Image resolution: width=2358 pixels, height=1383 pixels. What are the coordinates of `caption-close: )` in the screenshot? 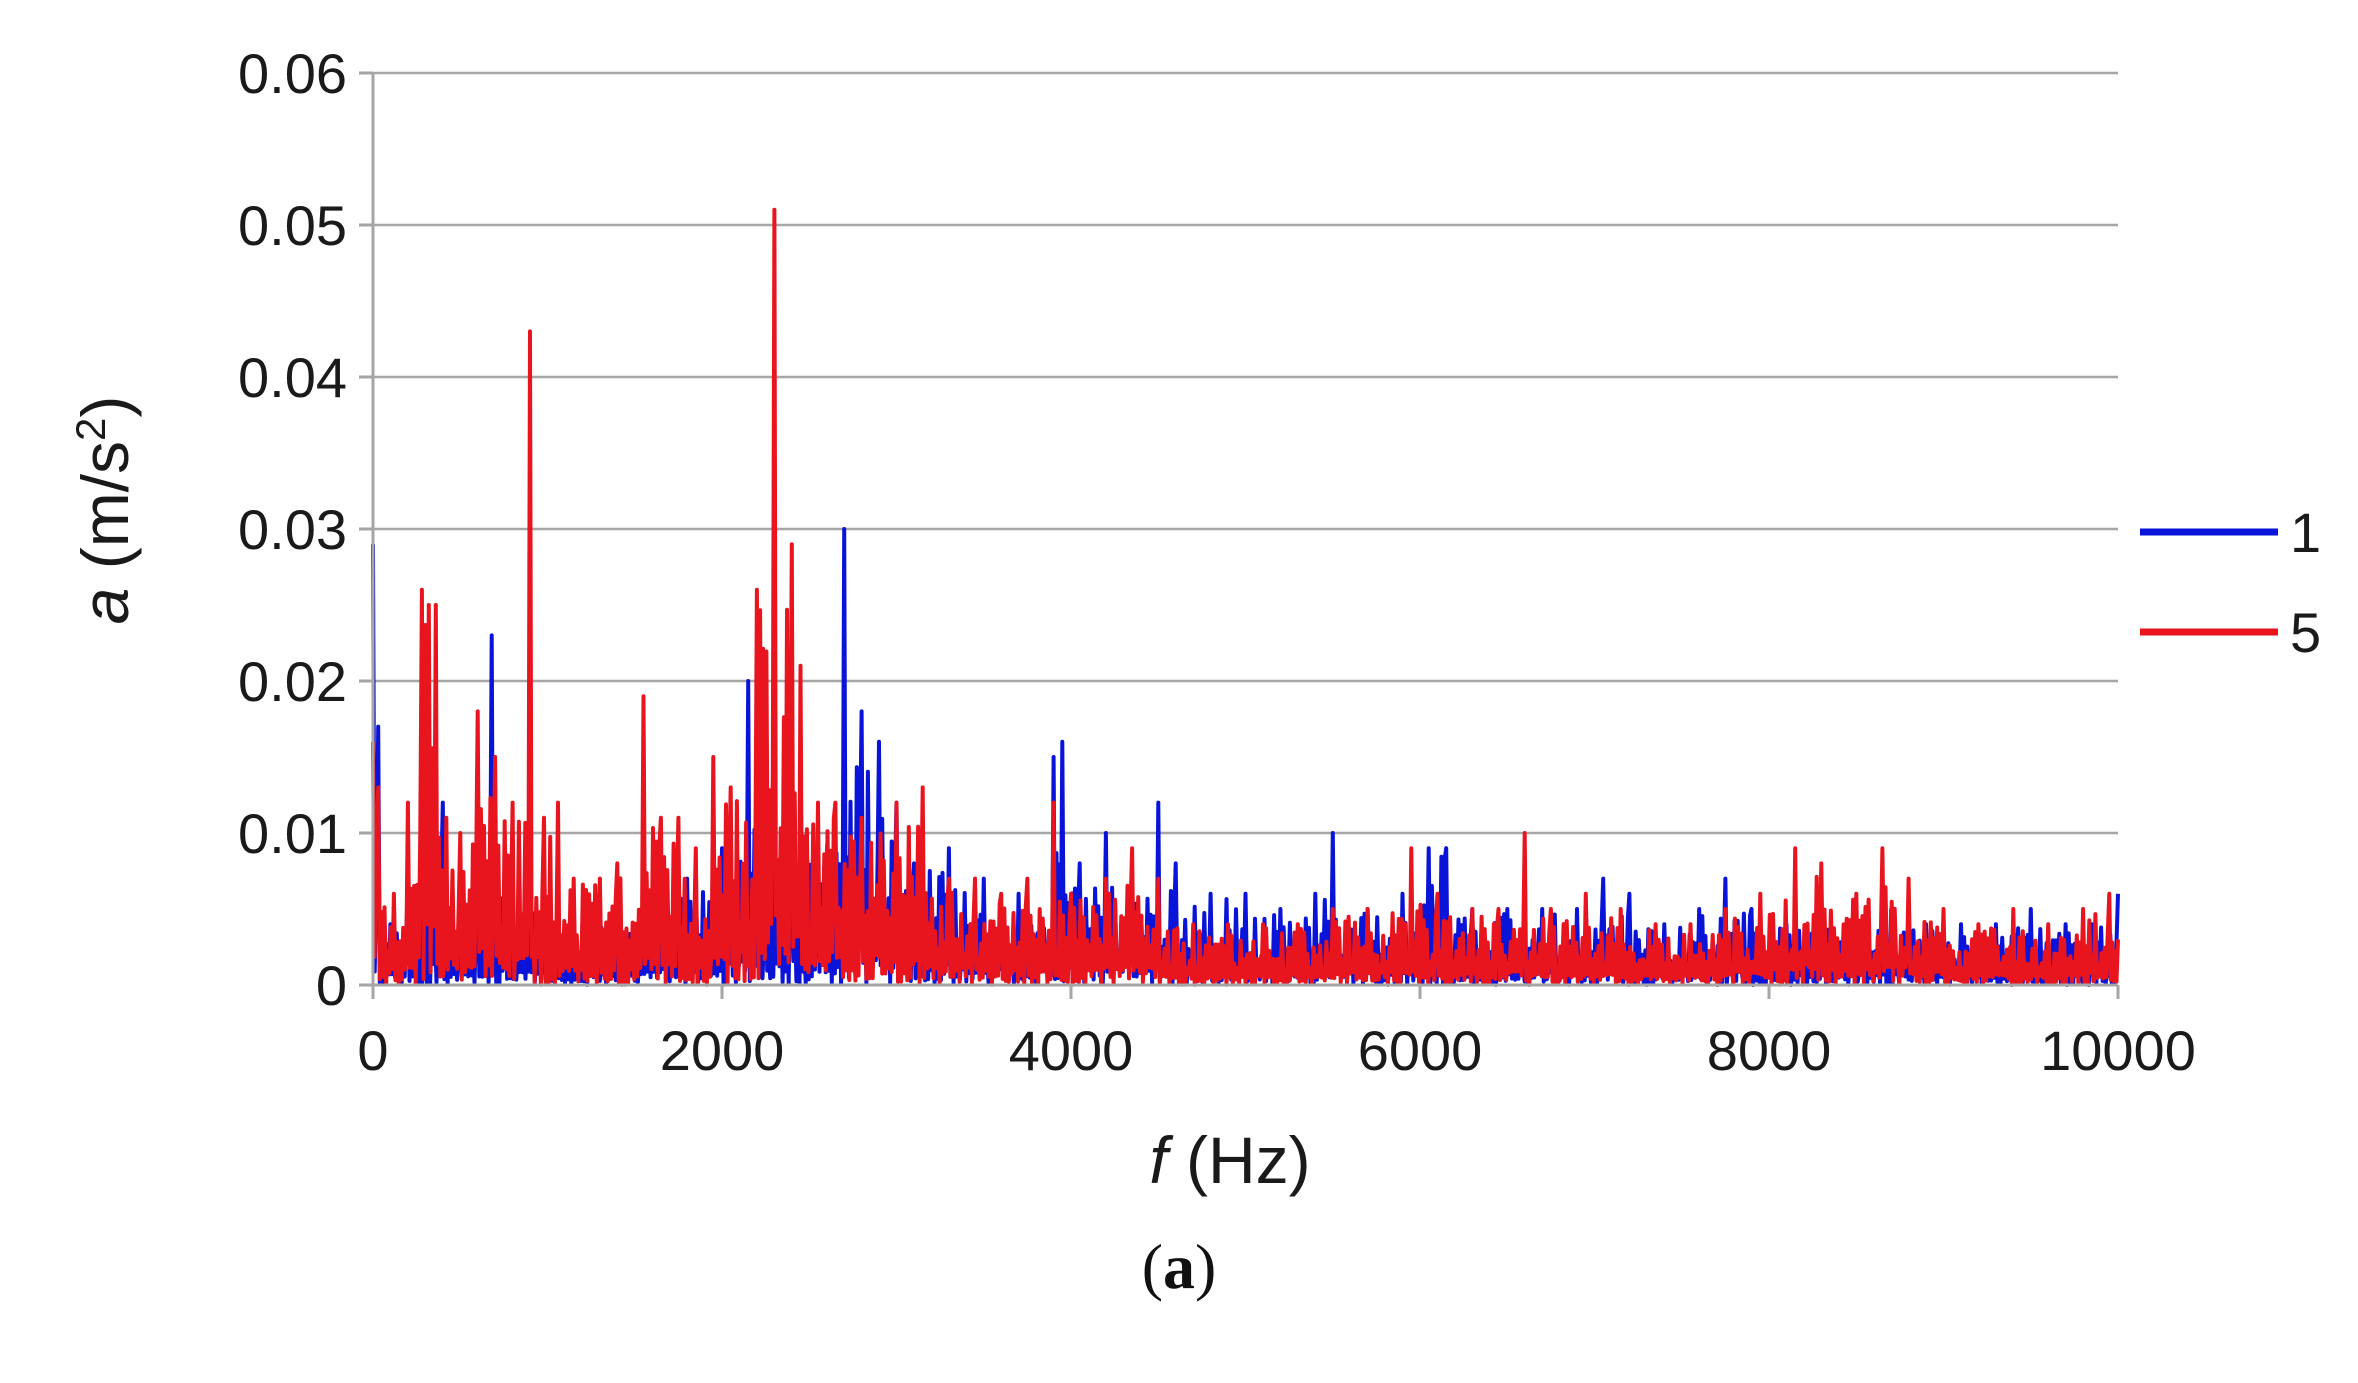 It's located at (1206, 1266).